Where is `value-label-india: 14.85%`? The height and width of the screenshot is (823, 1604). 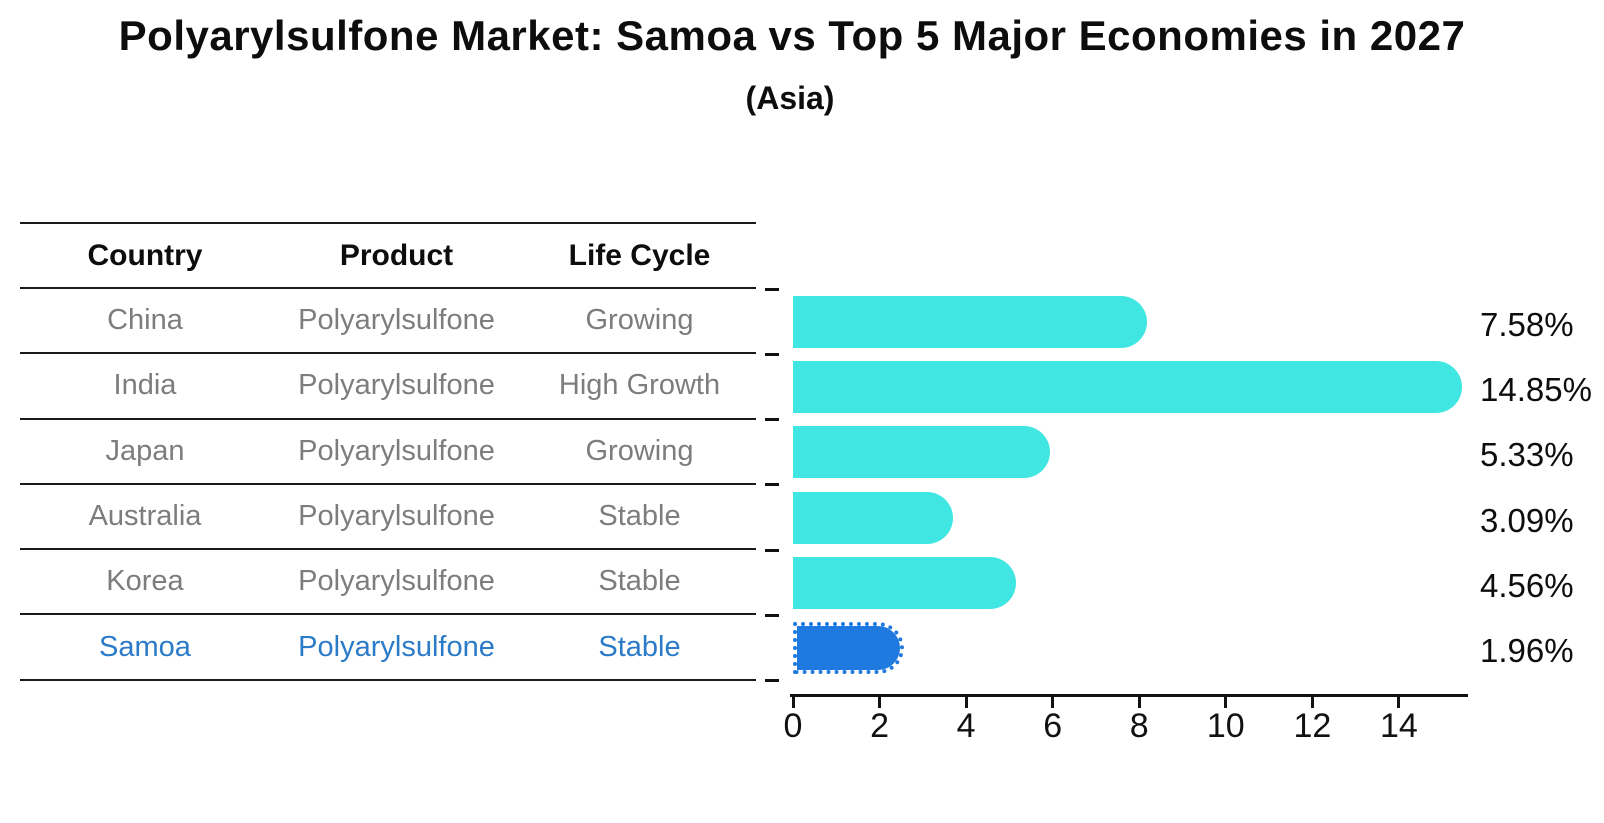
value-label-india: 14.85% is located at coordinates (1536, 389).